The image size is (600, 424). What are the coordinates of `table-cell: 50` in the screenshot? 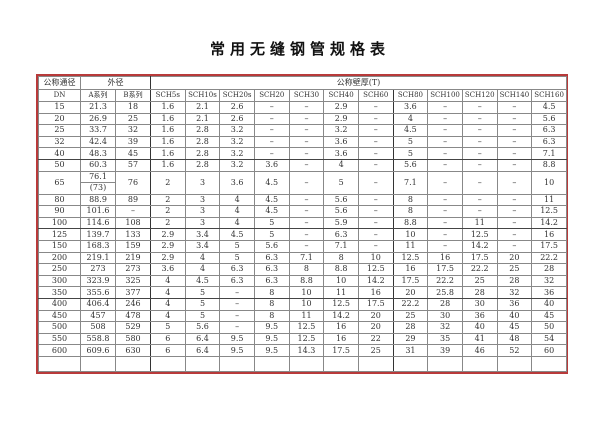 It's located at (549, 327).